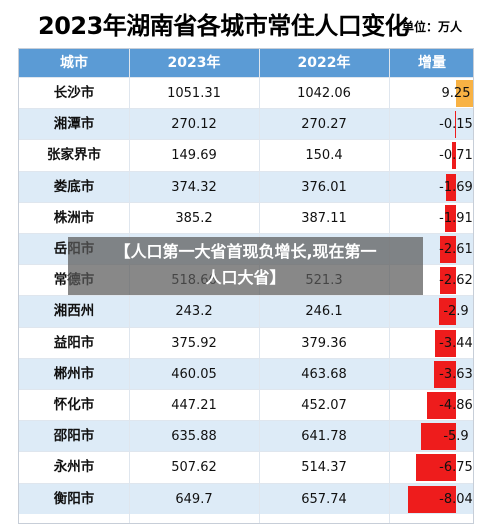 The image size is (500, 527). I want to click on table-row: 株洲市 385.2 387.11 -1.91, so click(246, 217).